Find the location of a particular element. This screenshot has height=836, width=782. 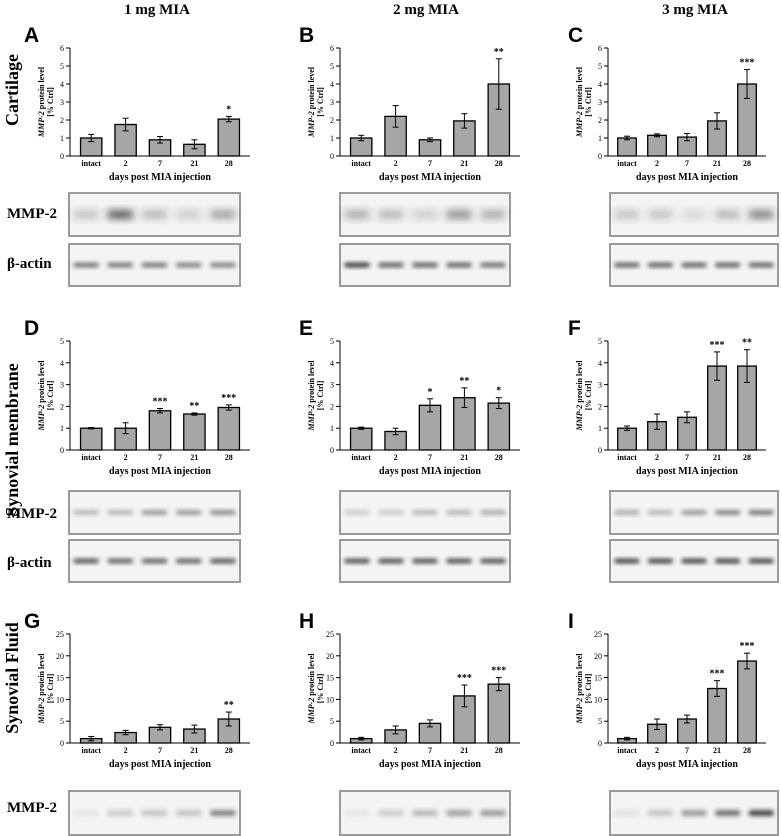

significance-marker: *** is located at coordinates (717, 345).